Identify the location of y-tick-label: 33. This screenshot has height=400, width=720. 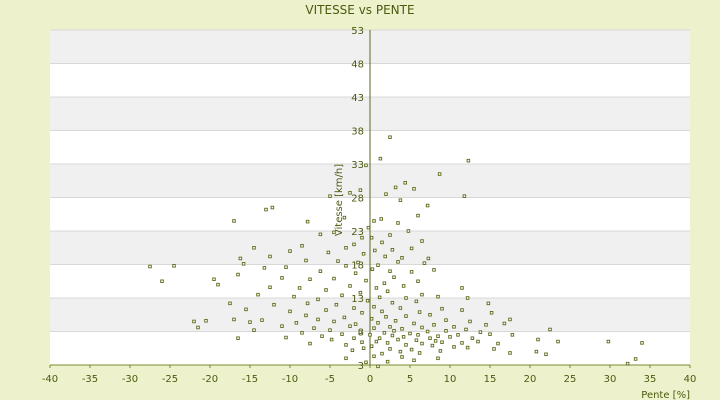
(357, 165).